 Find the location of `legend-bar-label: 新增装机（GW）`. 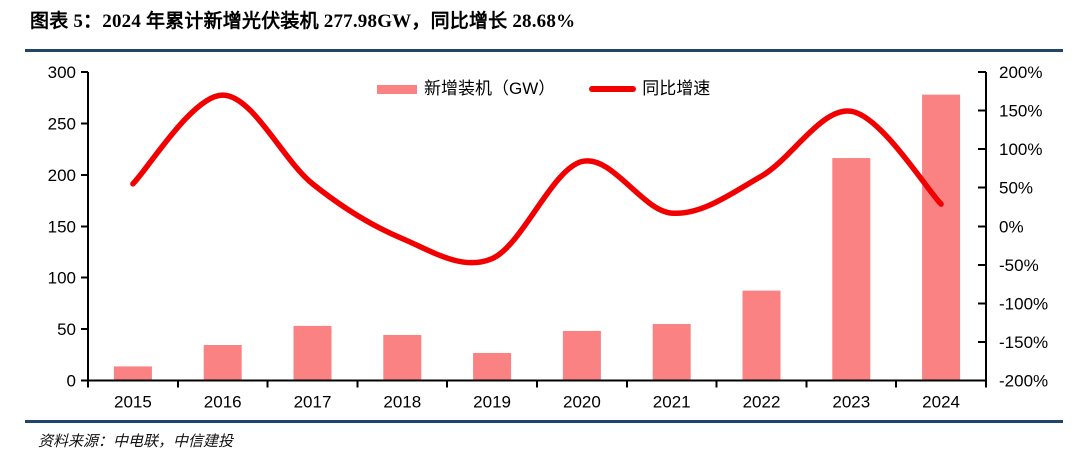

legend-bar-label: 新增装机（GW） is located at coordinates (490, 88).